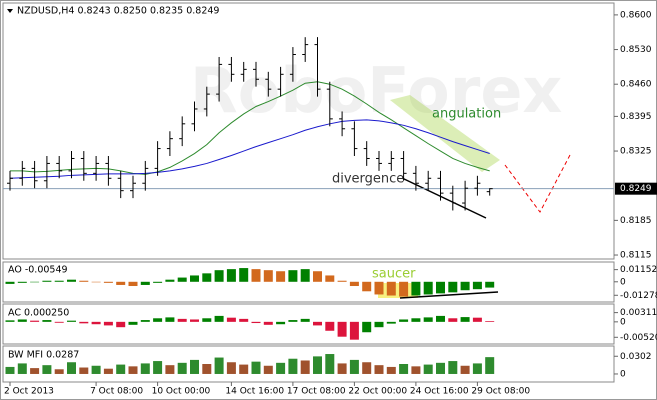 This screenshot has height=400, width=657. I want to click on indicator-label: BW MFI 0.0287, so click(43, 355).